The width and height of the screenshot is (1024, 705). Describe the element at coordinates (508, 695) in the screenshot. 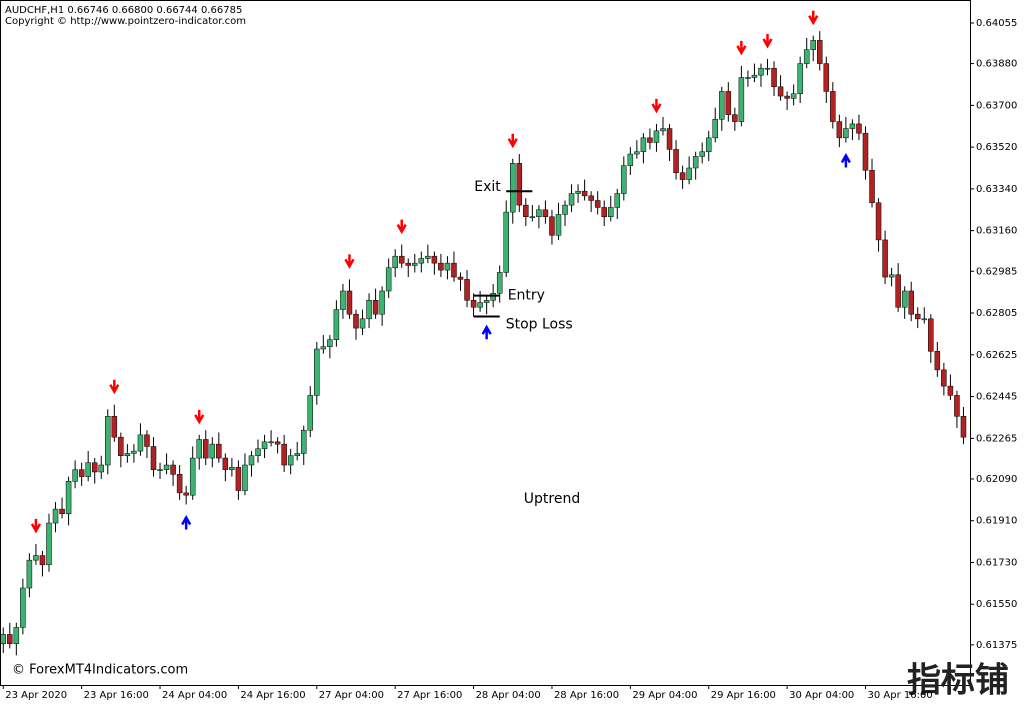

I see `x-tick-label: 28 Apr 04:00` at that location.